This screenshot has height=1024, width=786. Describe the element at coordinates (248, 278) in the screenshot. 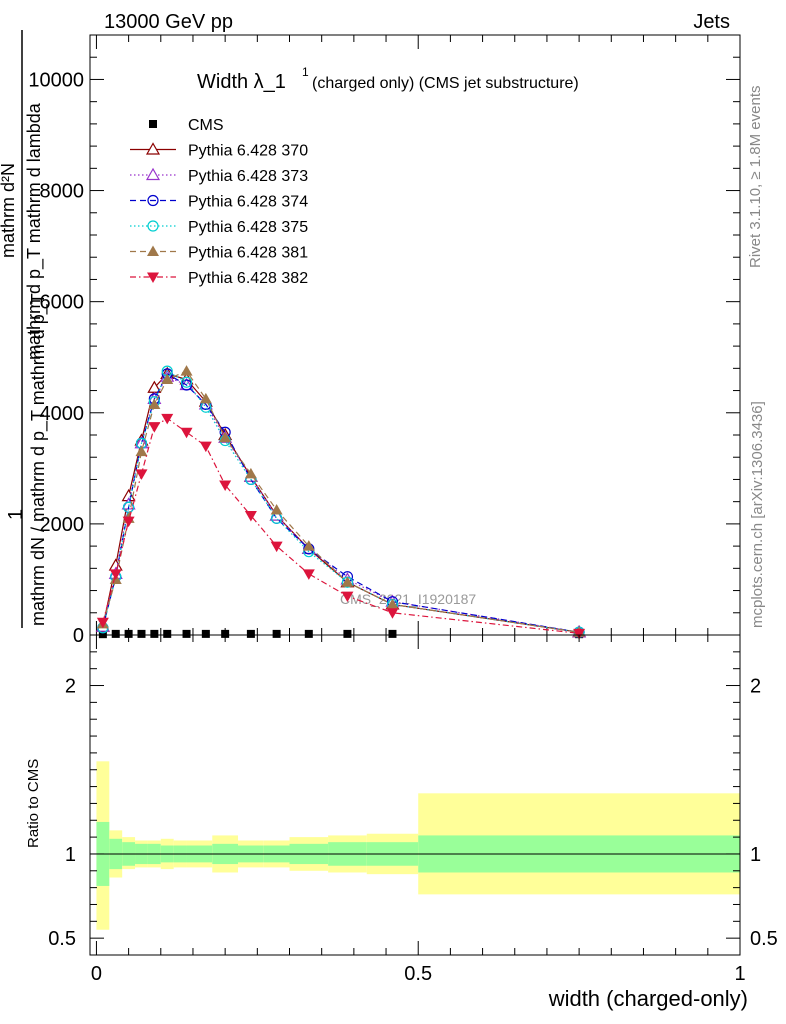

I see `legend-label: Pythia 6.428 382` at that location.